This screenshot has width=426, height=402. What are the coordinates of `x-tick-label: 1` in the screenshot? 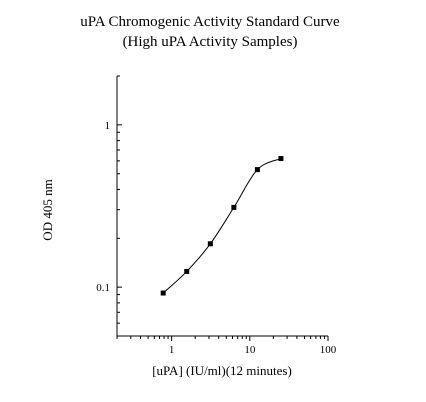 It's located at (172, 350).